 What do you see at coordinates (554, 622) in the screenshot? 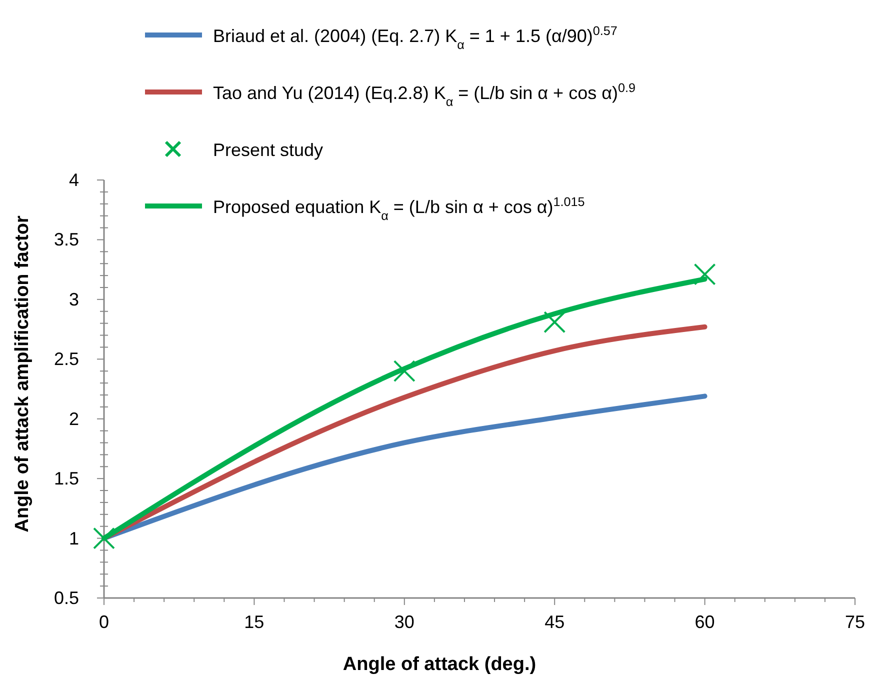
I see `x-tick-label: 45` at bounding box center [554, 622].